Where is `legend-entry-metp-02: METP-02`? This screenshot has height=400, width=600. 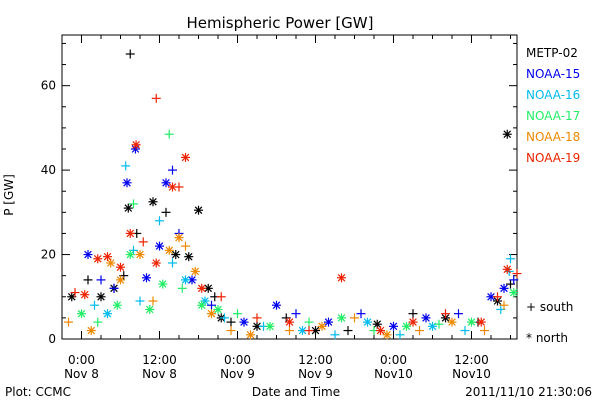 legend-entry-metp-02: METP-02 is located at coordinates (552, 53).